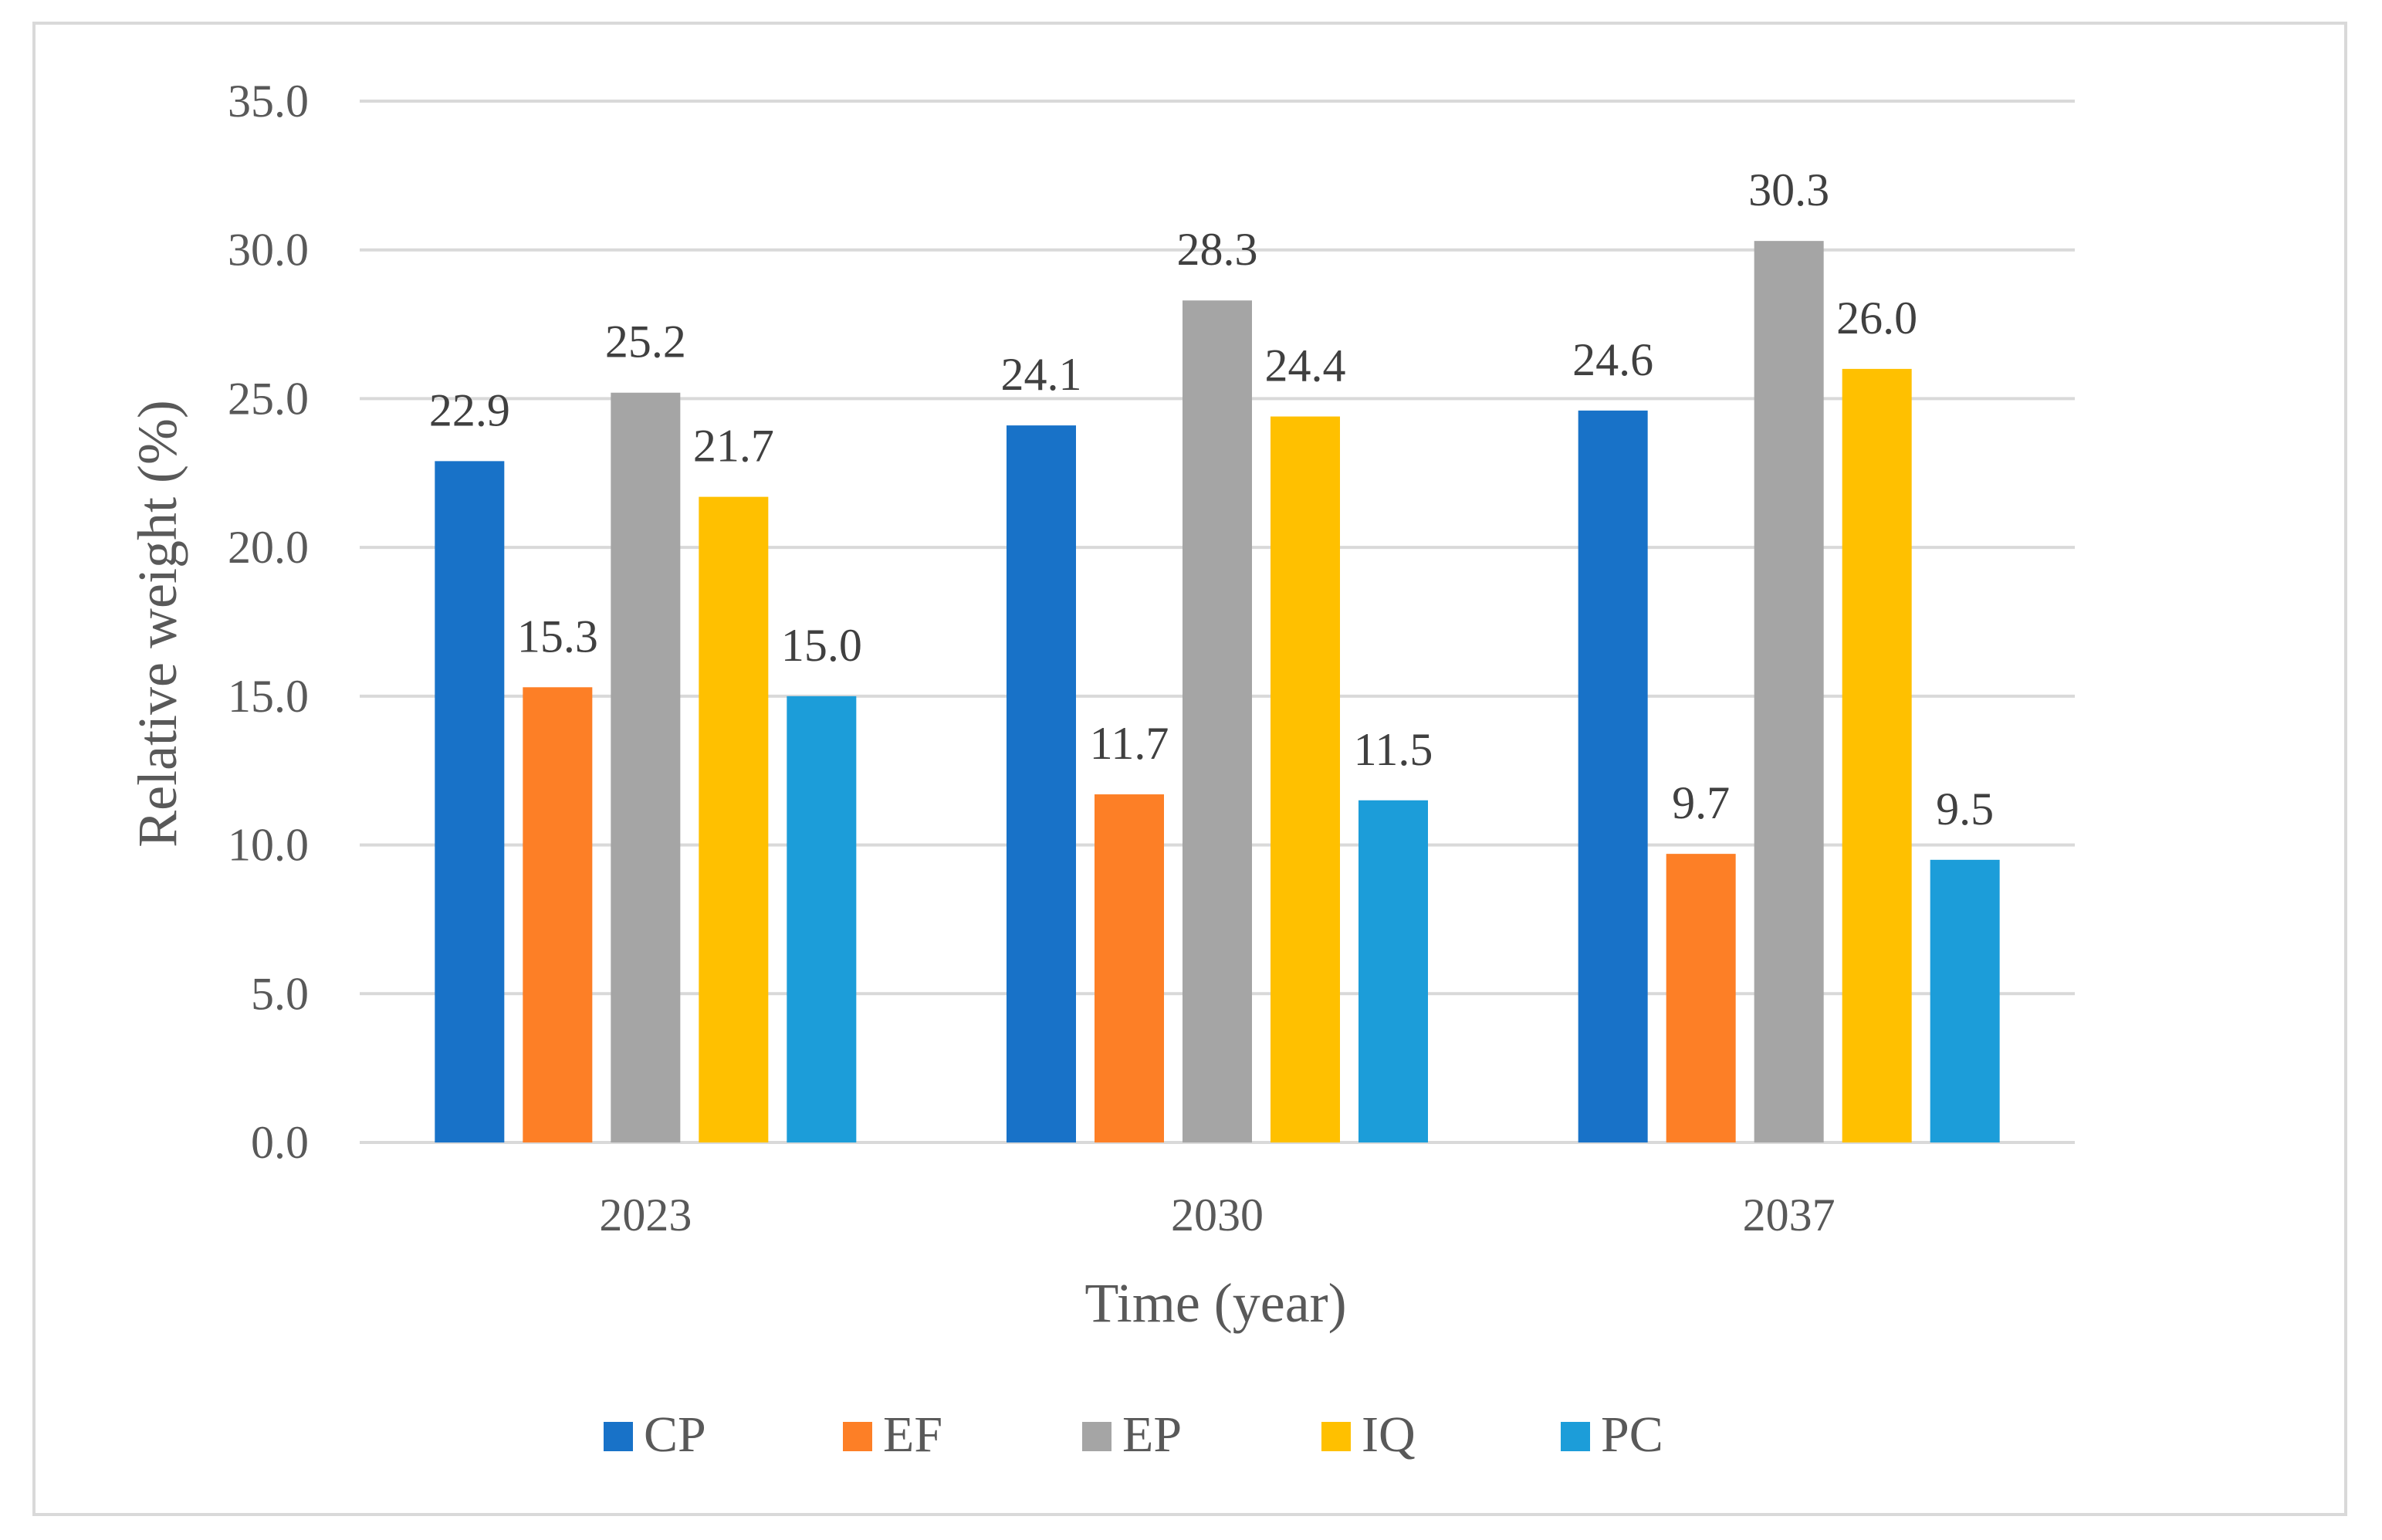 The height and width of the screenshot is (1540, 2382). Describe the element at coordinates (1152, 1434) in the screenshot. I see `legend-label: EP` at that location.